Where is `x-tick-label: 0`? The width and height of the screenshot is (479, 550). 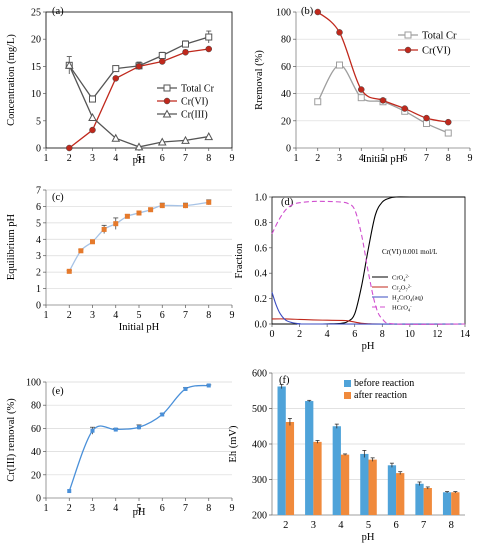 x-tick-label: 0 is located at coordinates (272, 334).